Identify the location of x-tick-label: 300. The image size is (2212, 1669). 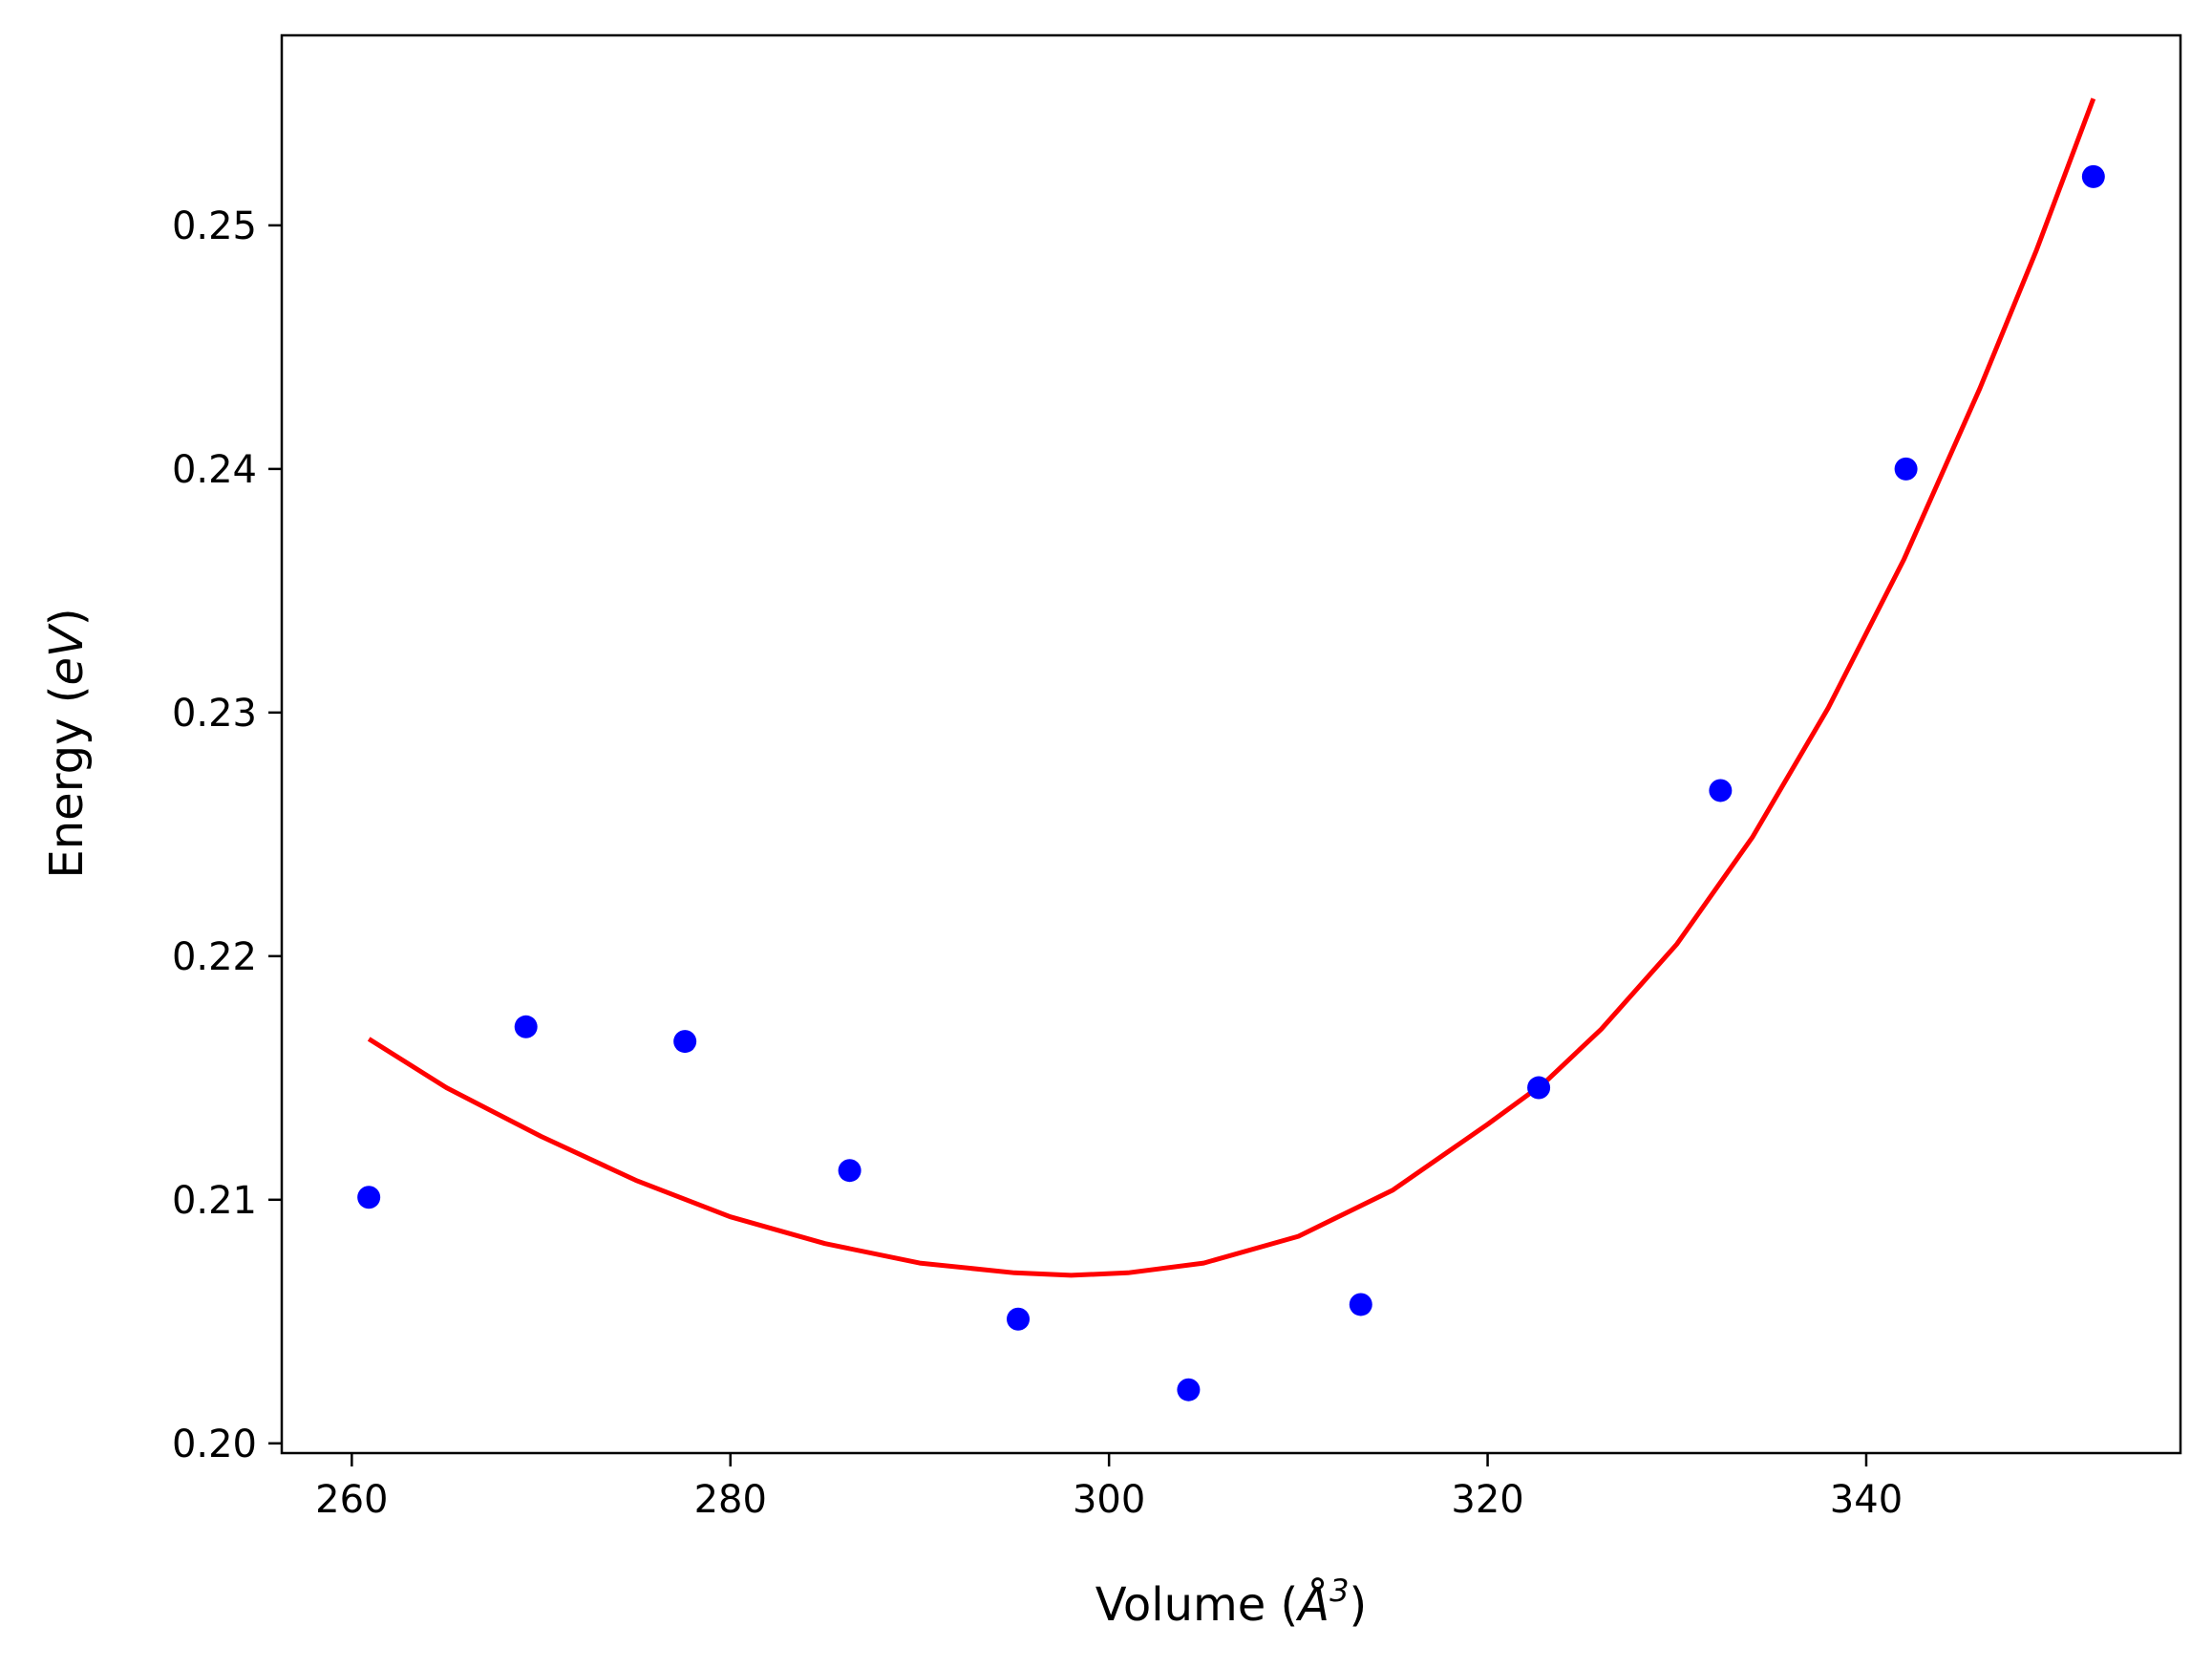
(1109, 1500).